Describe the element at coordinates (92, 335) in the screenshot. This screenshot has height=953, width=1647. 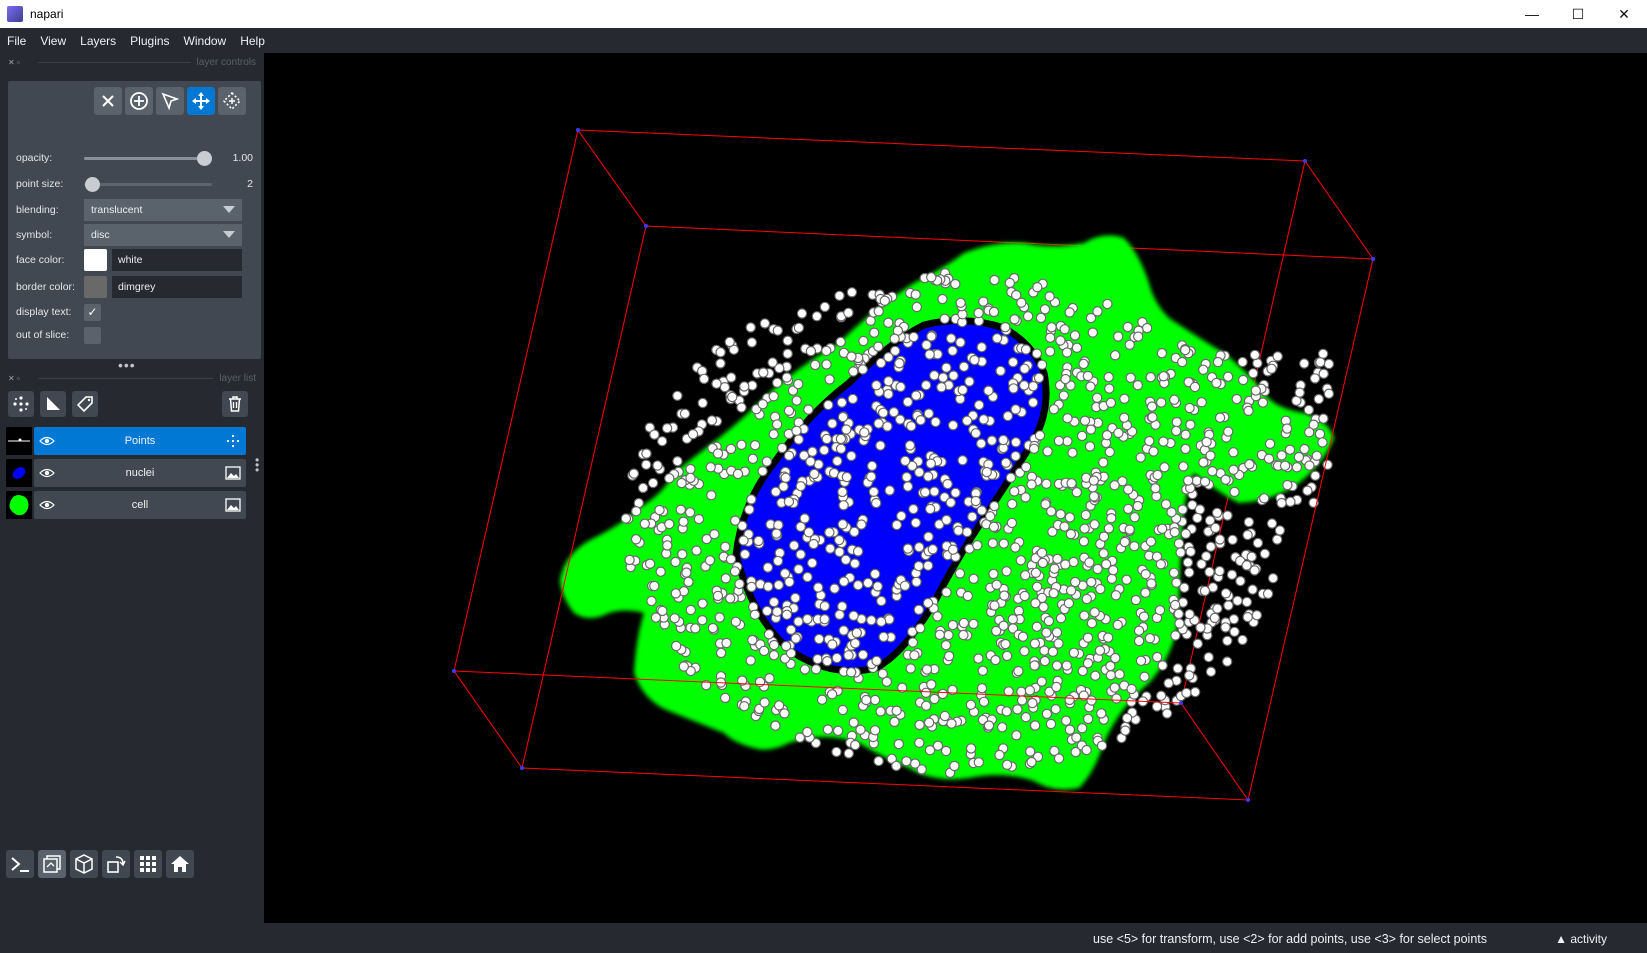
I see `out-of-slice-checkbox` at that location.